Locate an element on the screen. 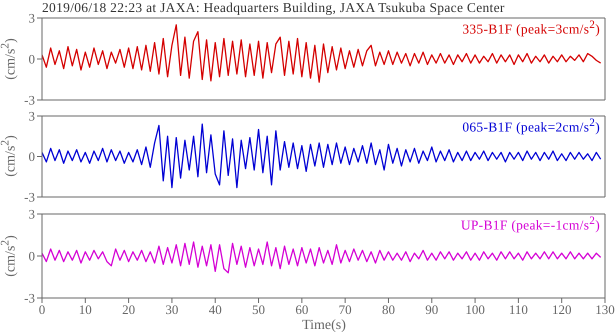 The image size is (616, 334). series-label: 065-B1F (peak=2cm/s$^{2}$) is located at coordinates (531, 126).